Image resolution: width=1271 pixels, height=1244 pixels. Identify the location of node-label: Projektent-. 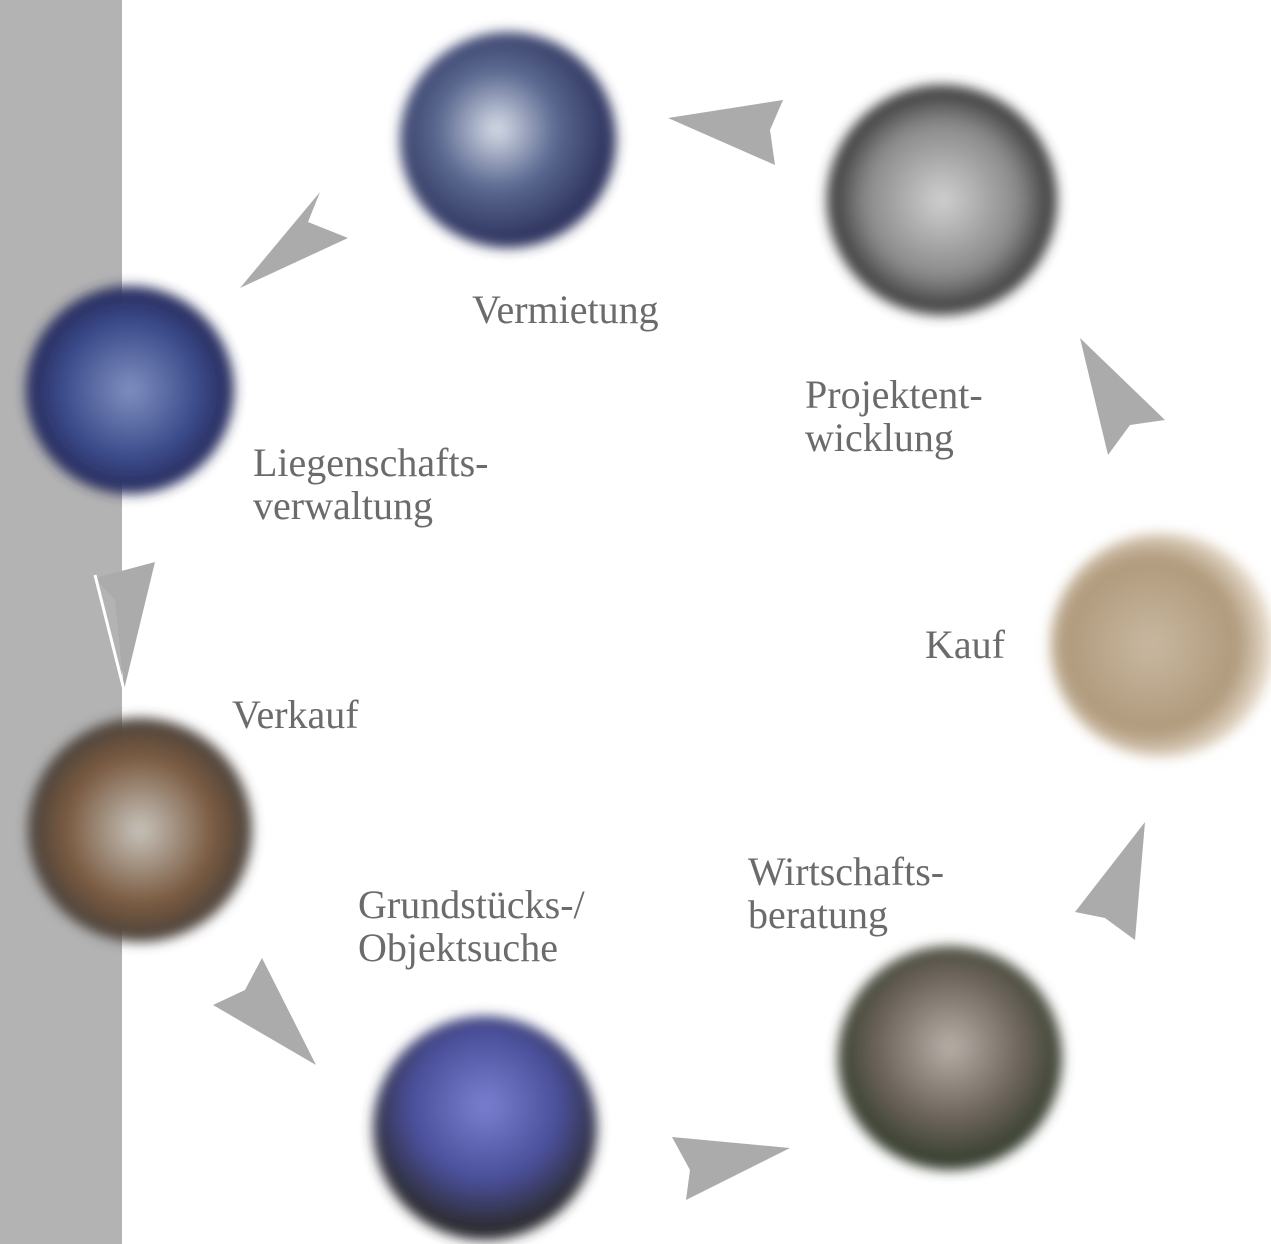
(894, 394).